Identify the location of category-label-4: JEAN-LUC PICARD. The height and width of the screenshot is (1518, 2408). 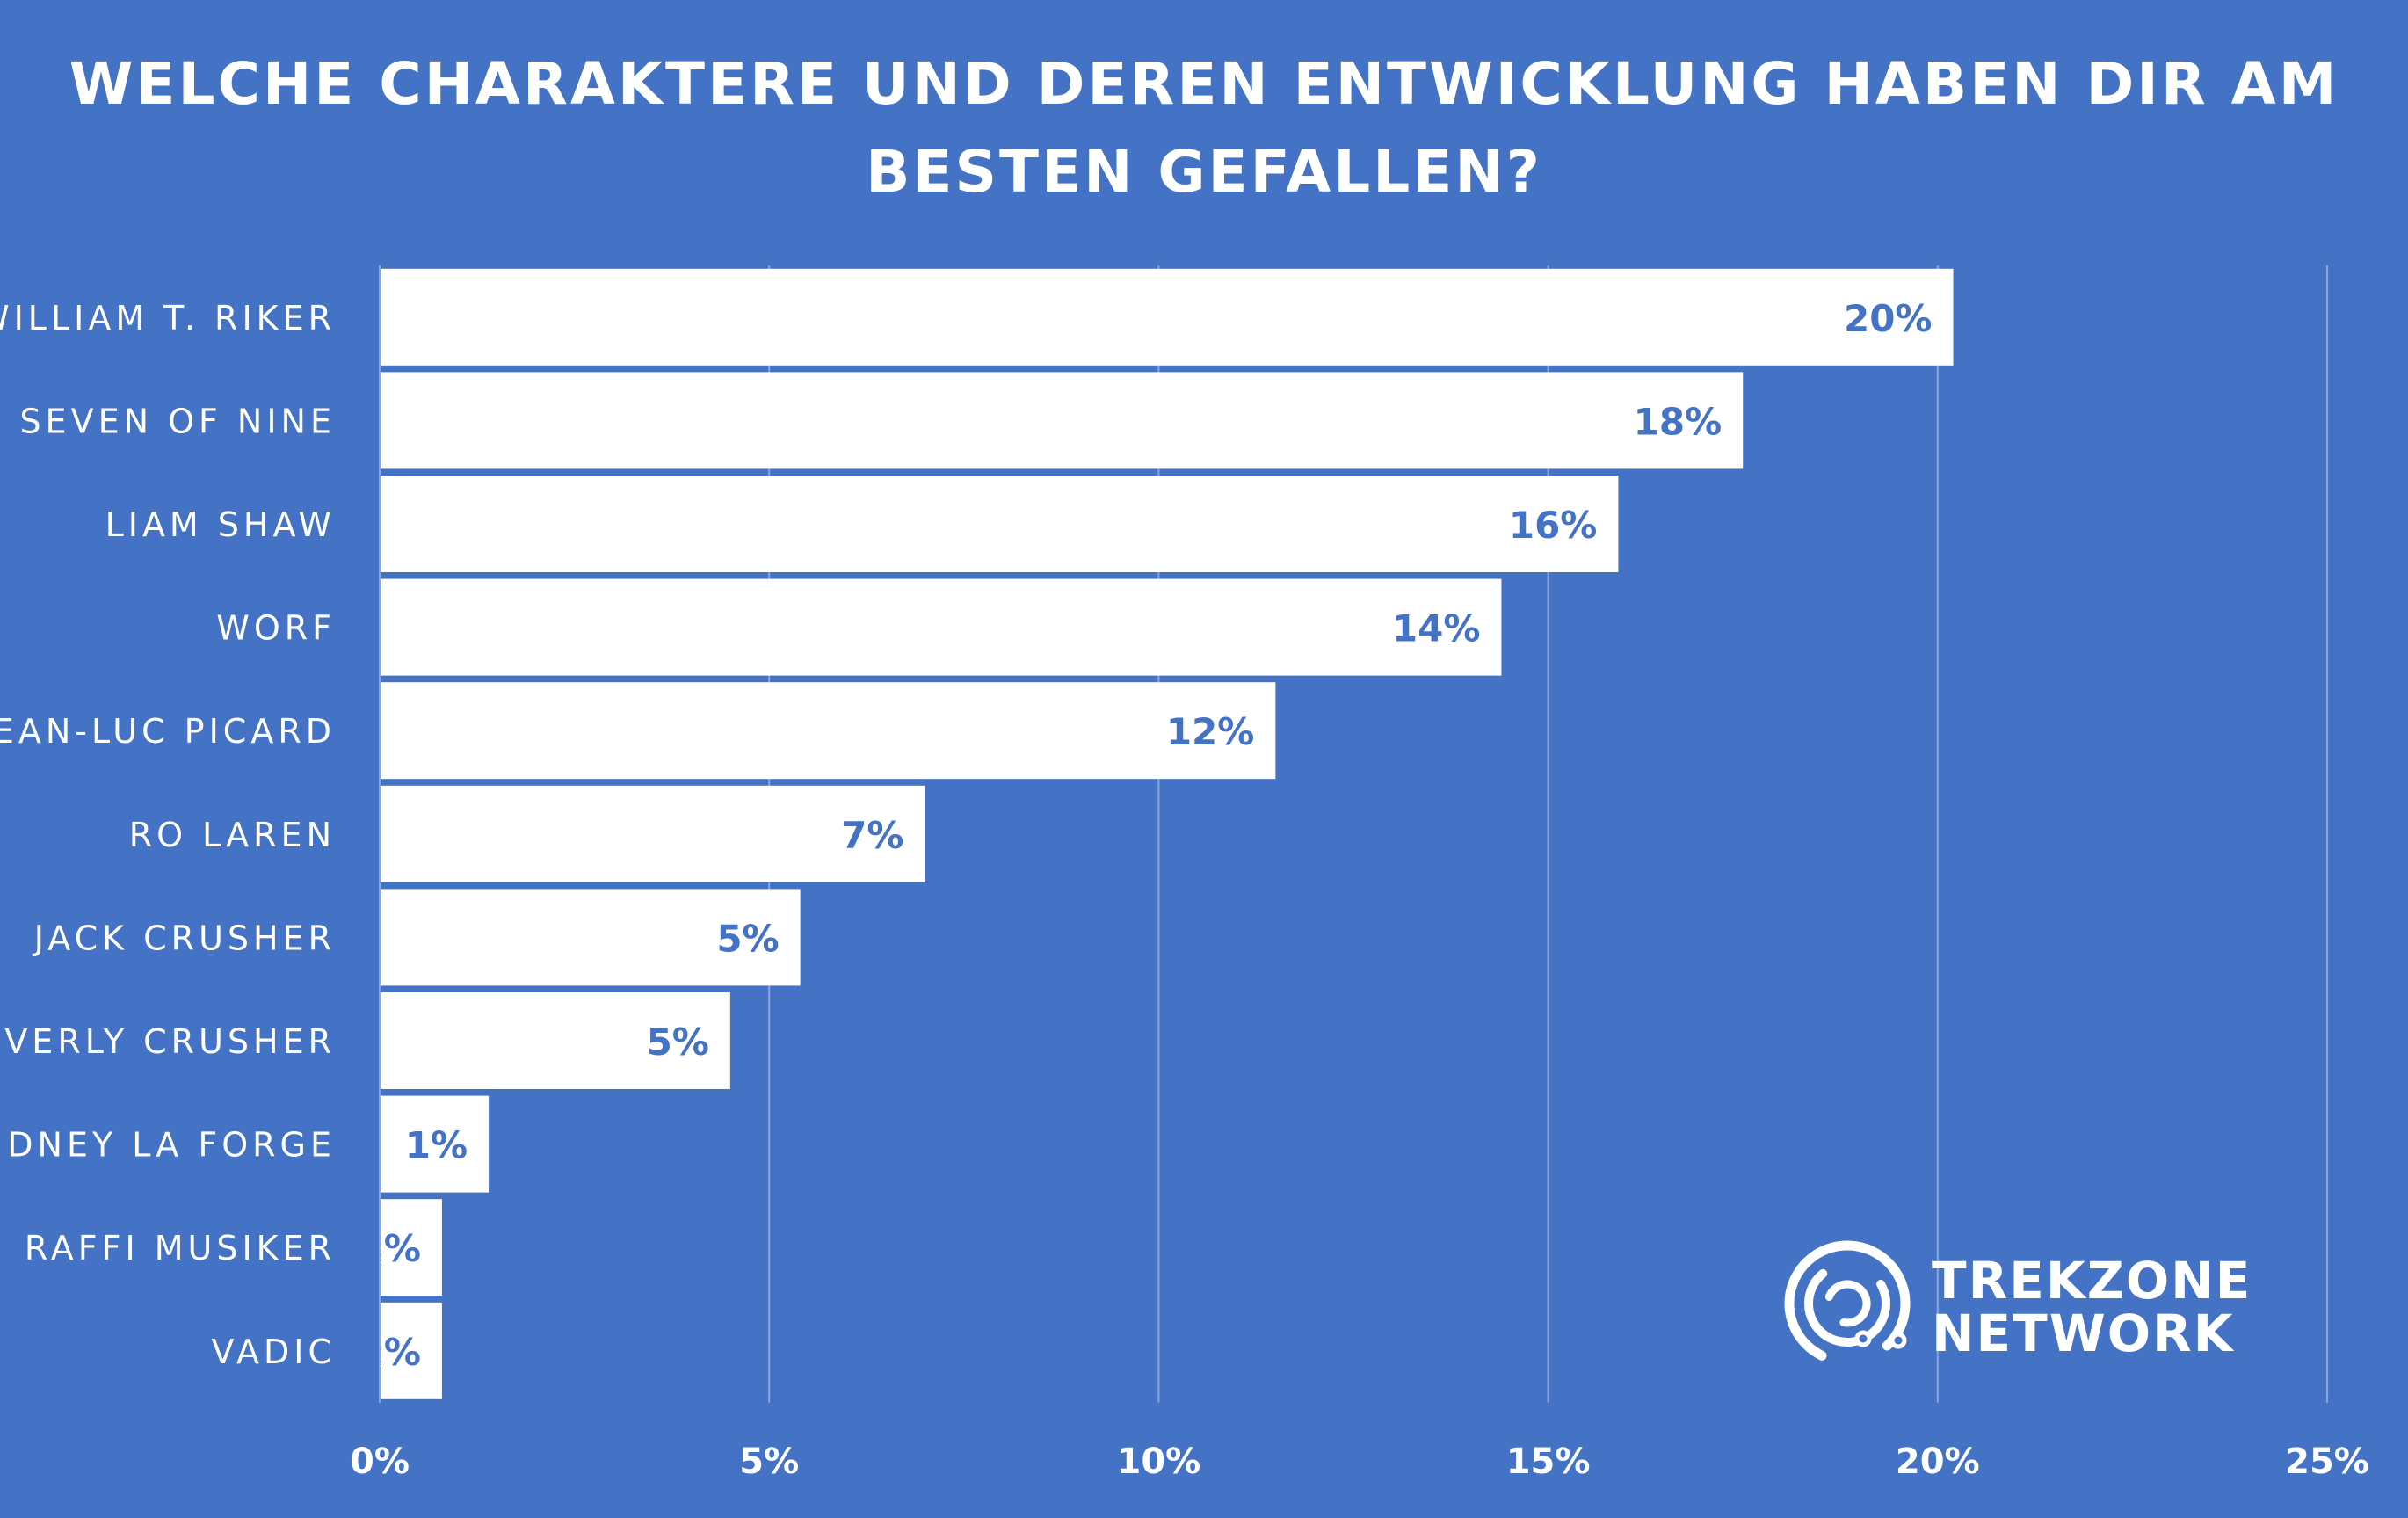
(168, 731).